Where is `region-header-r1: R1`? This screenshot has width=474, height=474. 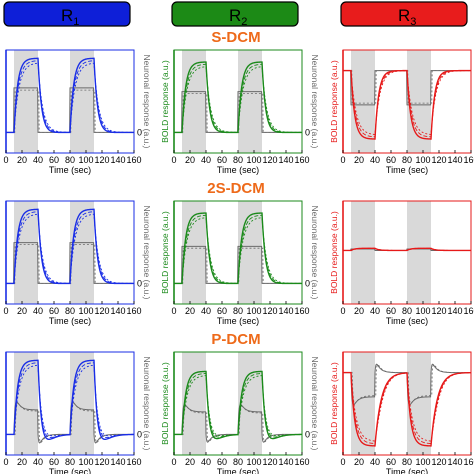 region-header-r1: R1 is located at coordinates (67, 14).